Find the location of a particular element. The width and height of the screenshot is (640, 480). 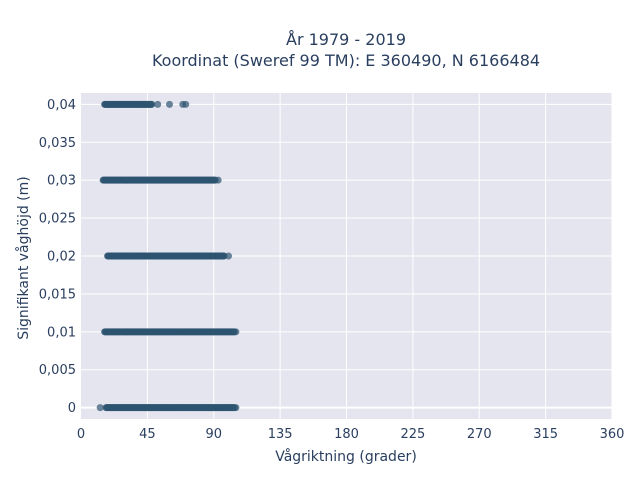

data-points is located at coordinates (168, 256).